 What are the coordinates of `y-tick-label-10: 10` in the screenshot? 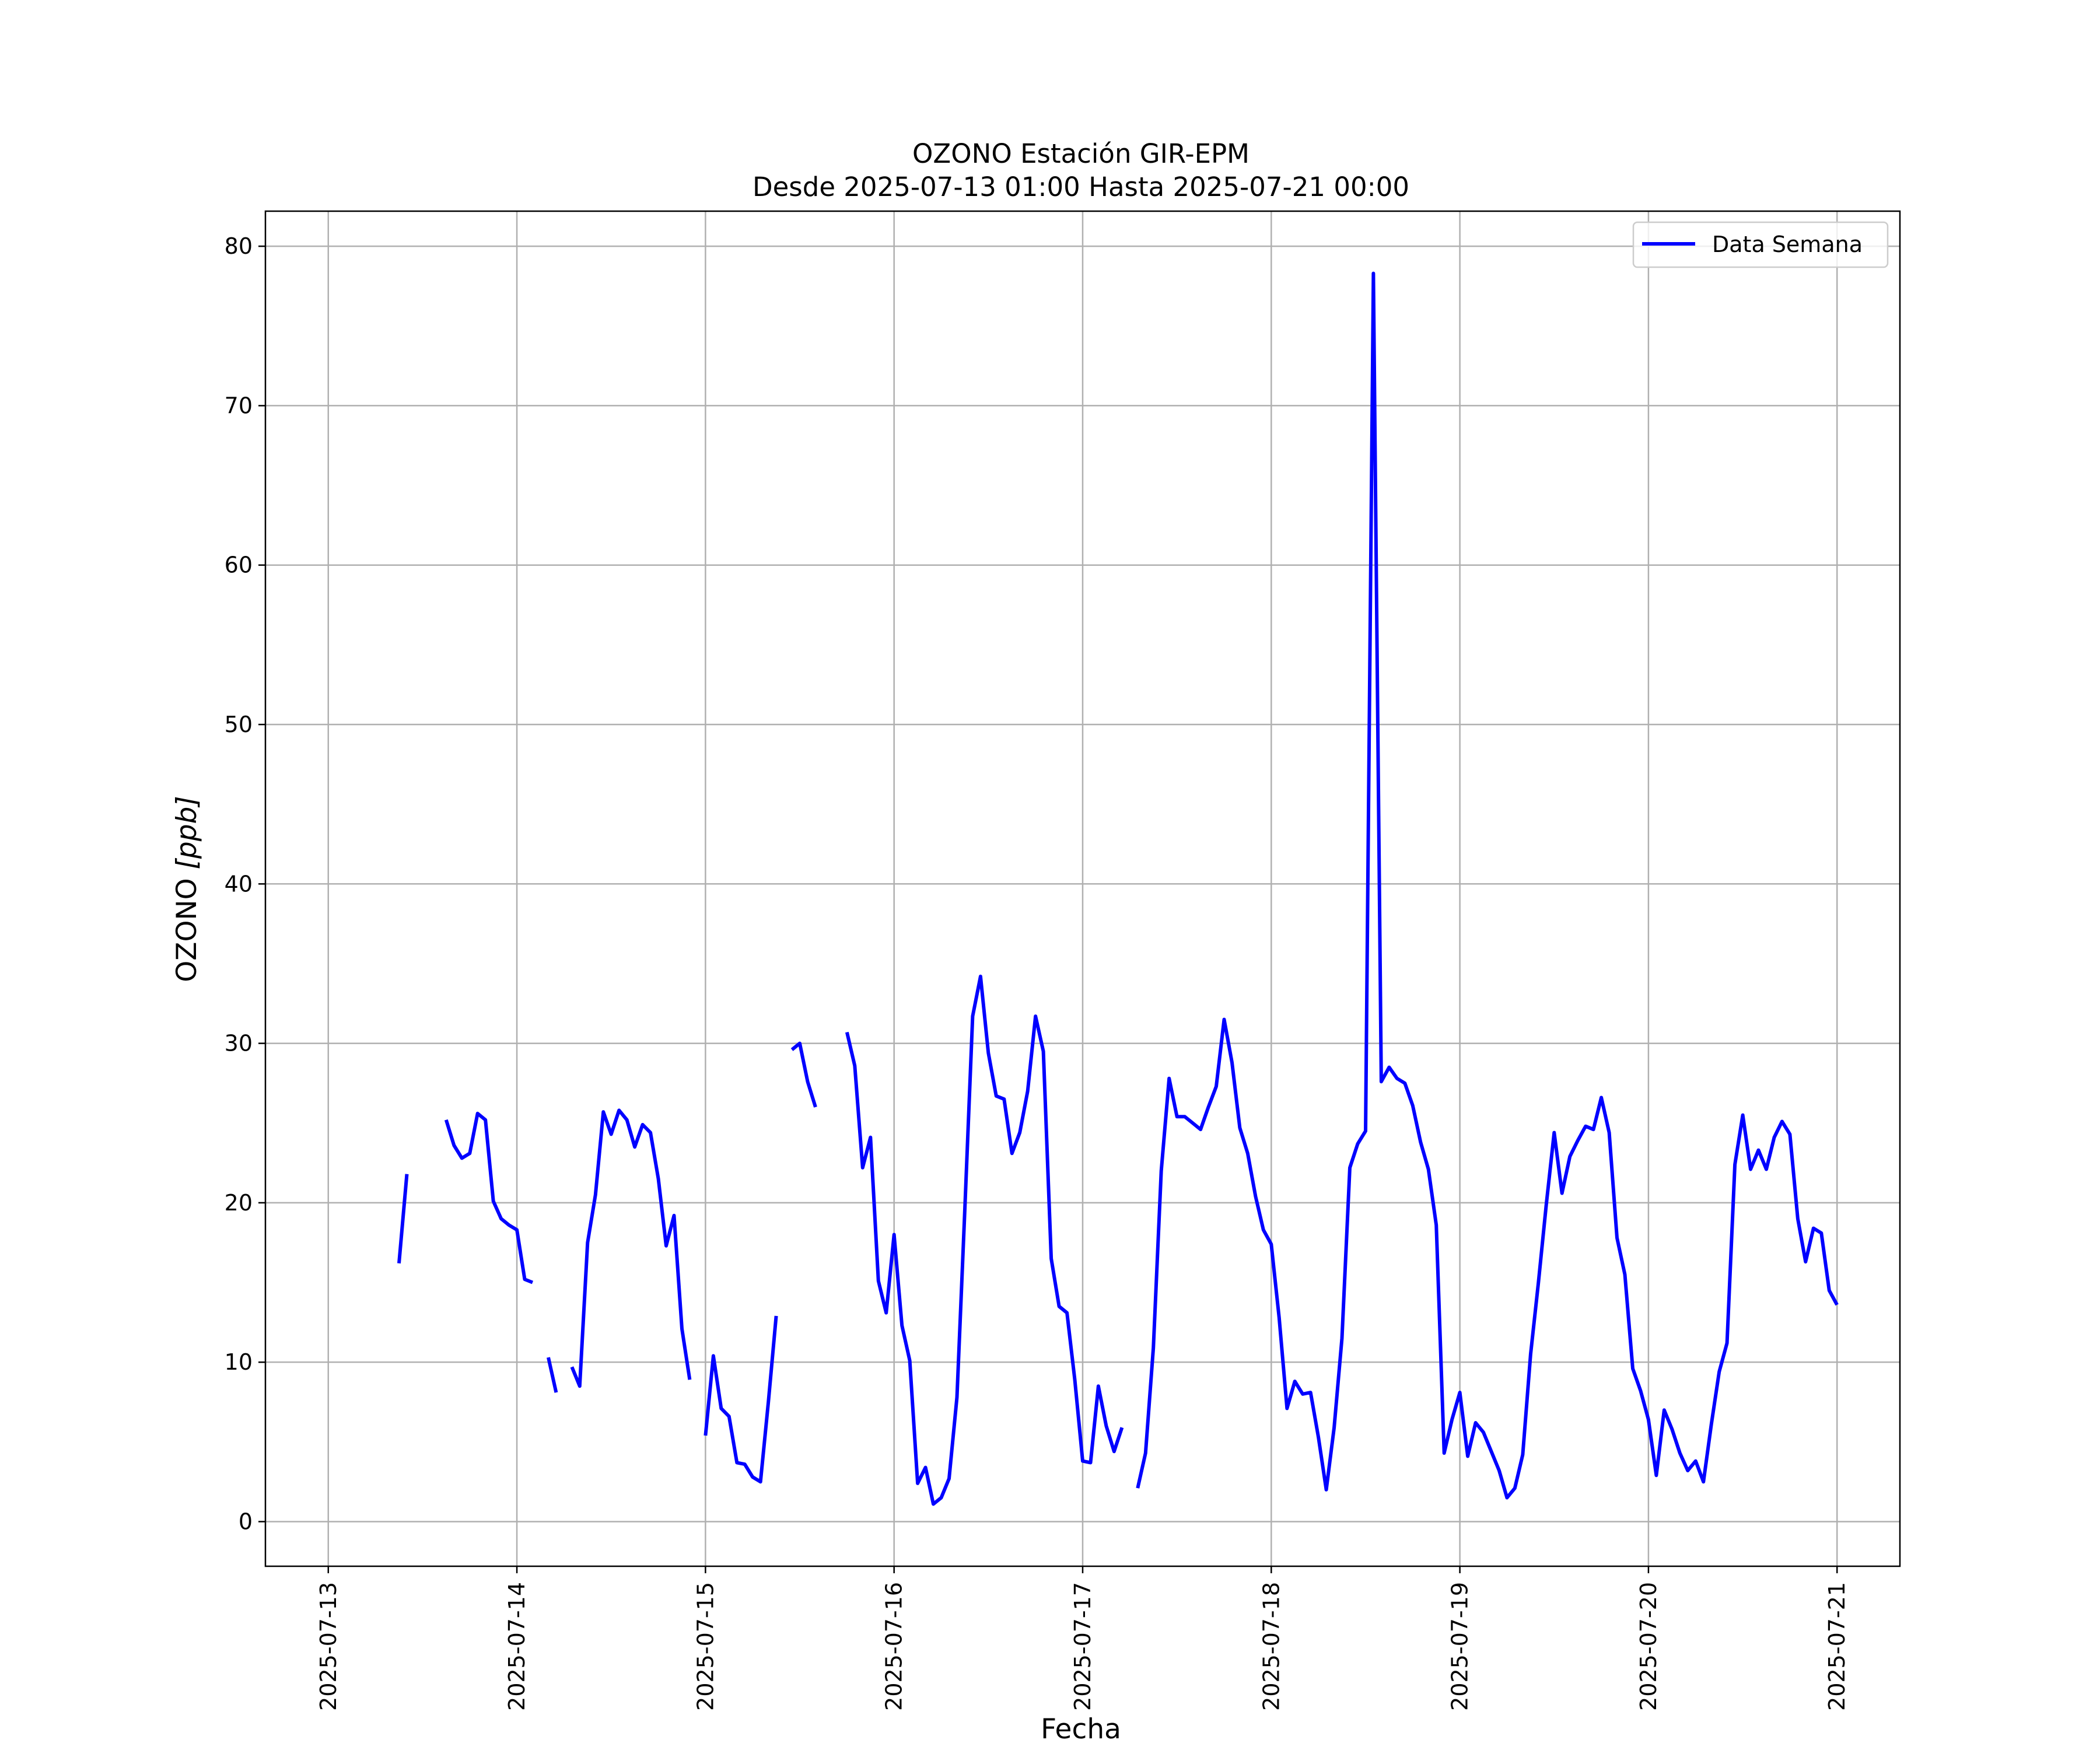 It's located at (239, 1362).